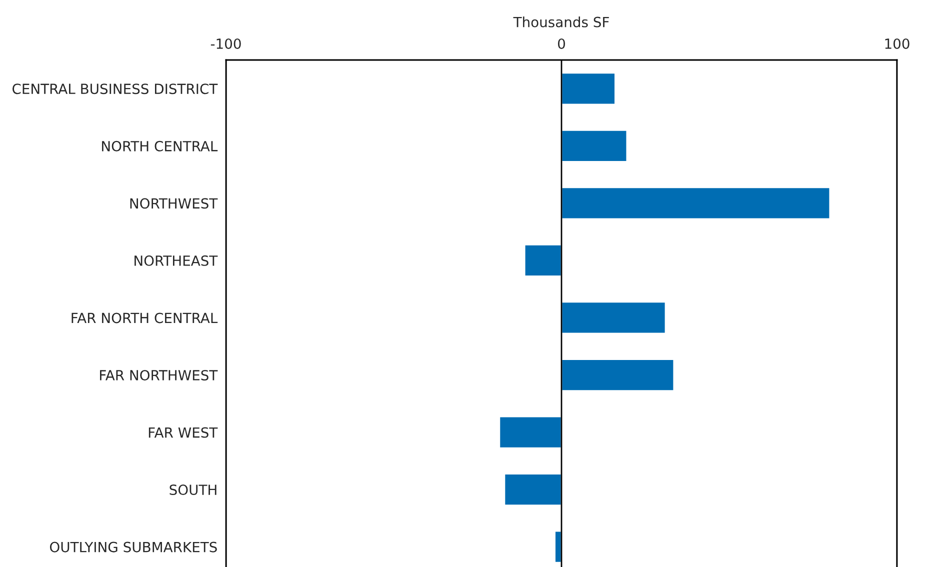 The image size is (926, 567). Describe the element at coordinates (561, 43) in the screenshot. I see `x-tick-label: 0` at that location.